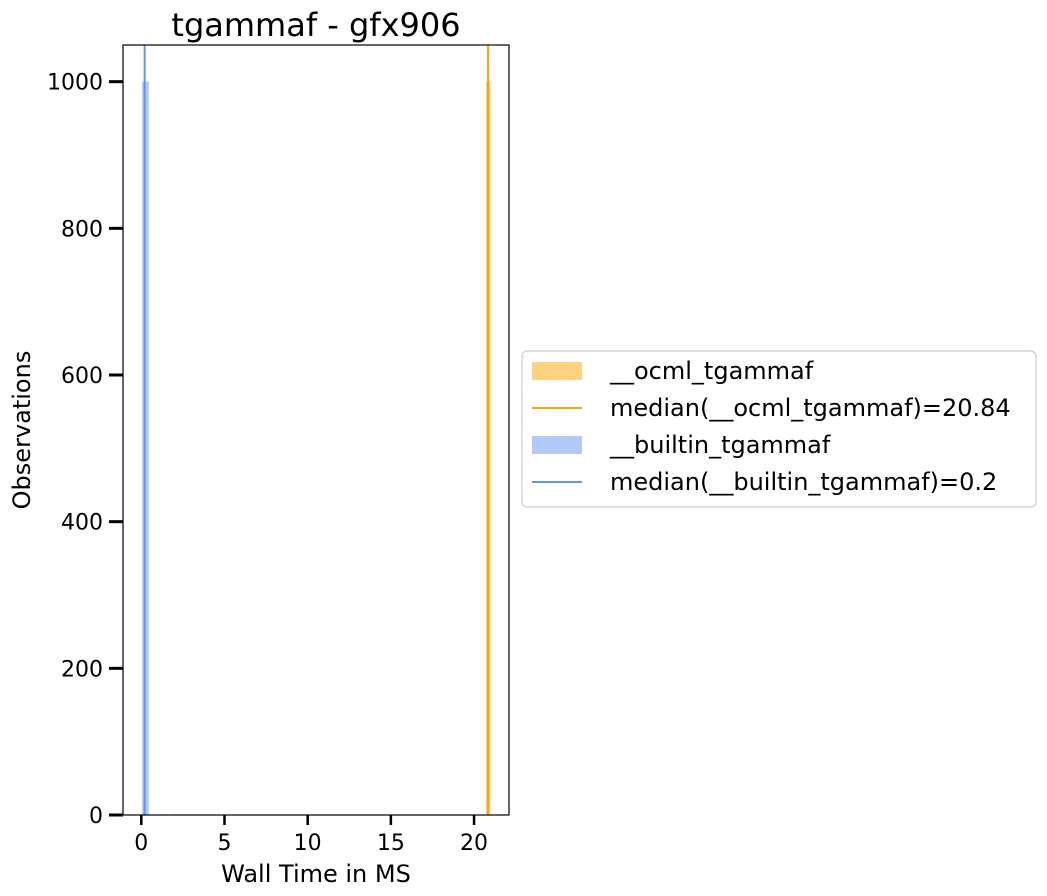 This screenshot has height=896, width=1047. What do you see at coordinates (82, 669) in the screenshot?
I see `y-tick-label: 200` at bounding box center [82, 669].